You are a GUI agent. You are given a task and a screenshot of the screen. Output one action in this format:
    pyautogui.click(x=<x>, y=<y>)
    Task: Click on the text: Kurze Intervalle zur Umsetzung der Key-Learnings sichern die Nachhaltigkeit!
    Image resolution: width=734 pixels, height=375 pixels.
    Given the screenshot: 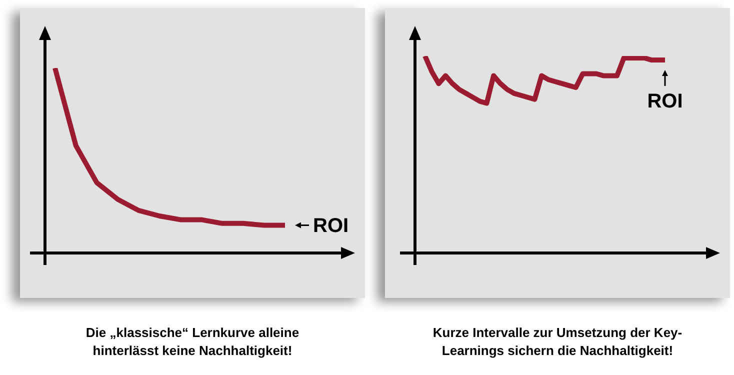 What is the action you would take?
    pyautogui.click(x=558, y=342)
    